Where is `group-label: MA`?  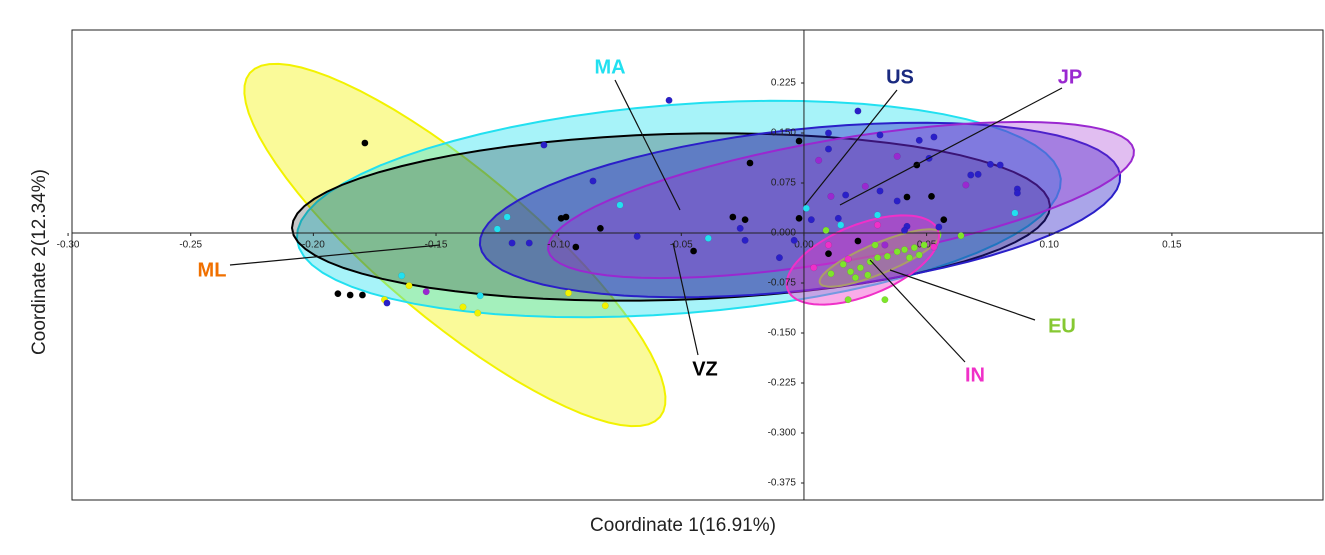
group-label: MA is located at coordinates (609, 67).